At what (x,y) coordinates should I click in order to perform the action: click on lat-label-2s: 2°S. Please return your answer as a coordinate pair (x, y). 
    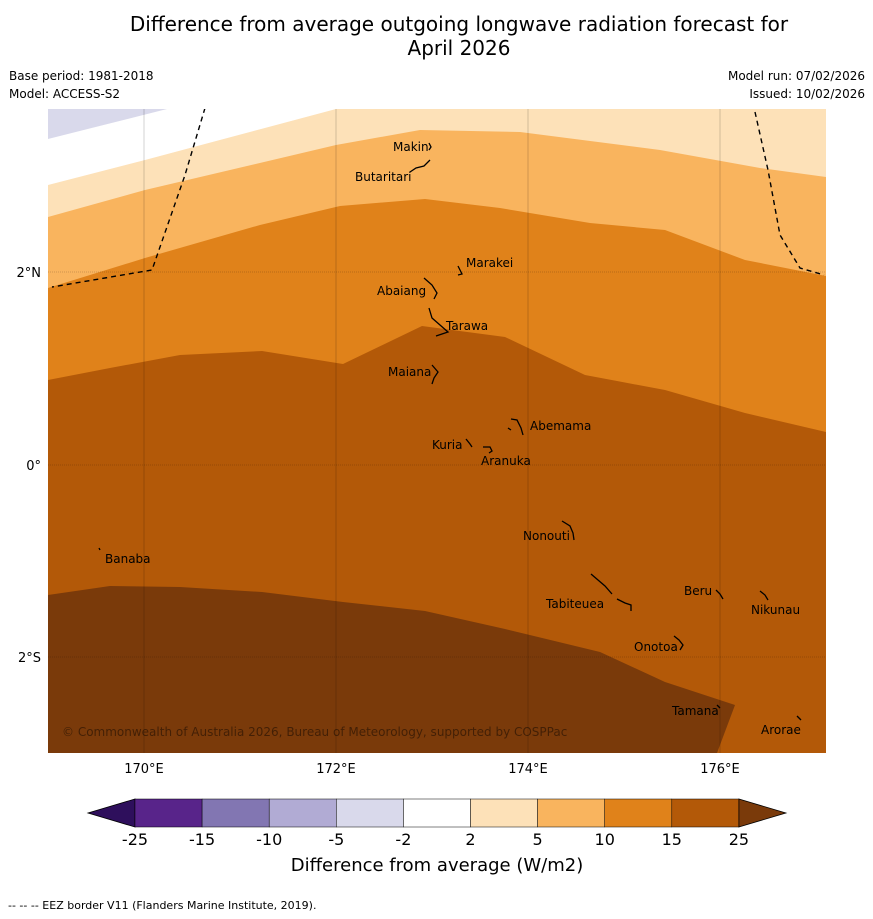
    Looking at the image, I should click on (29, 658).